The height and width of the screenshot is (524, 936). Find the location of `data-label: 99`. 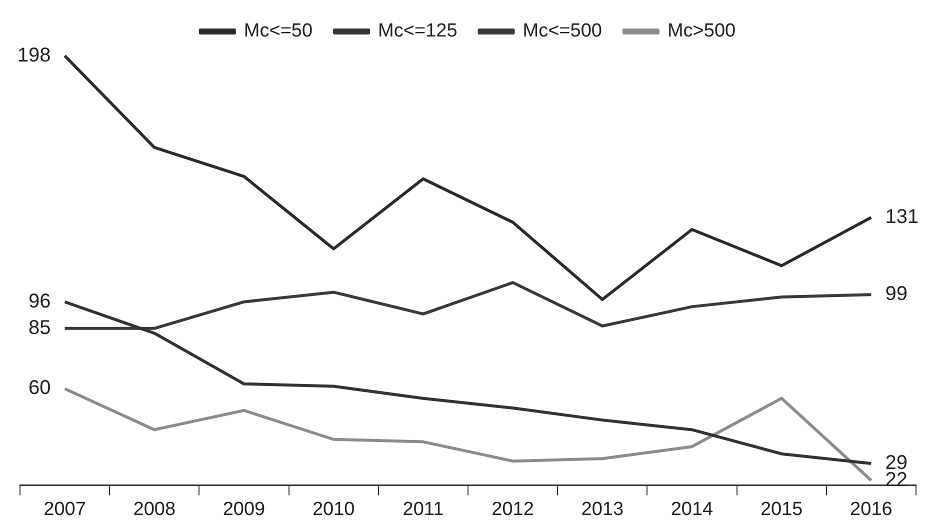

data-label: 99 is located at coordinates (896, 294).